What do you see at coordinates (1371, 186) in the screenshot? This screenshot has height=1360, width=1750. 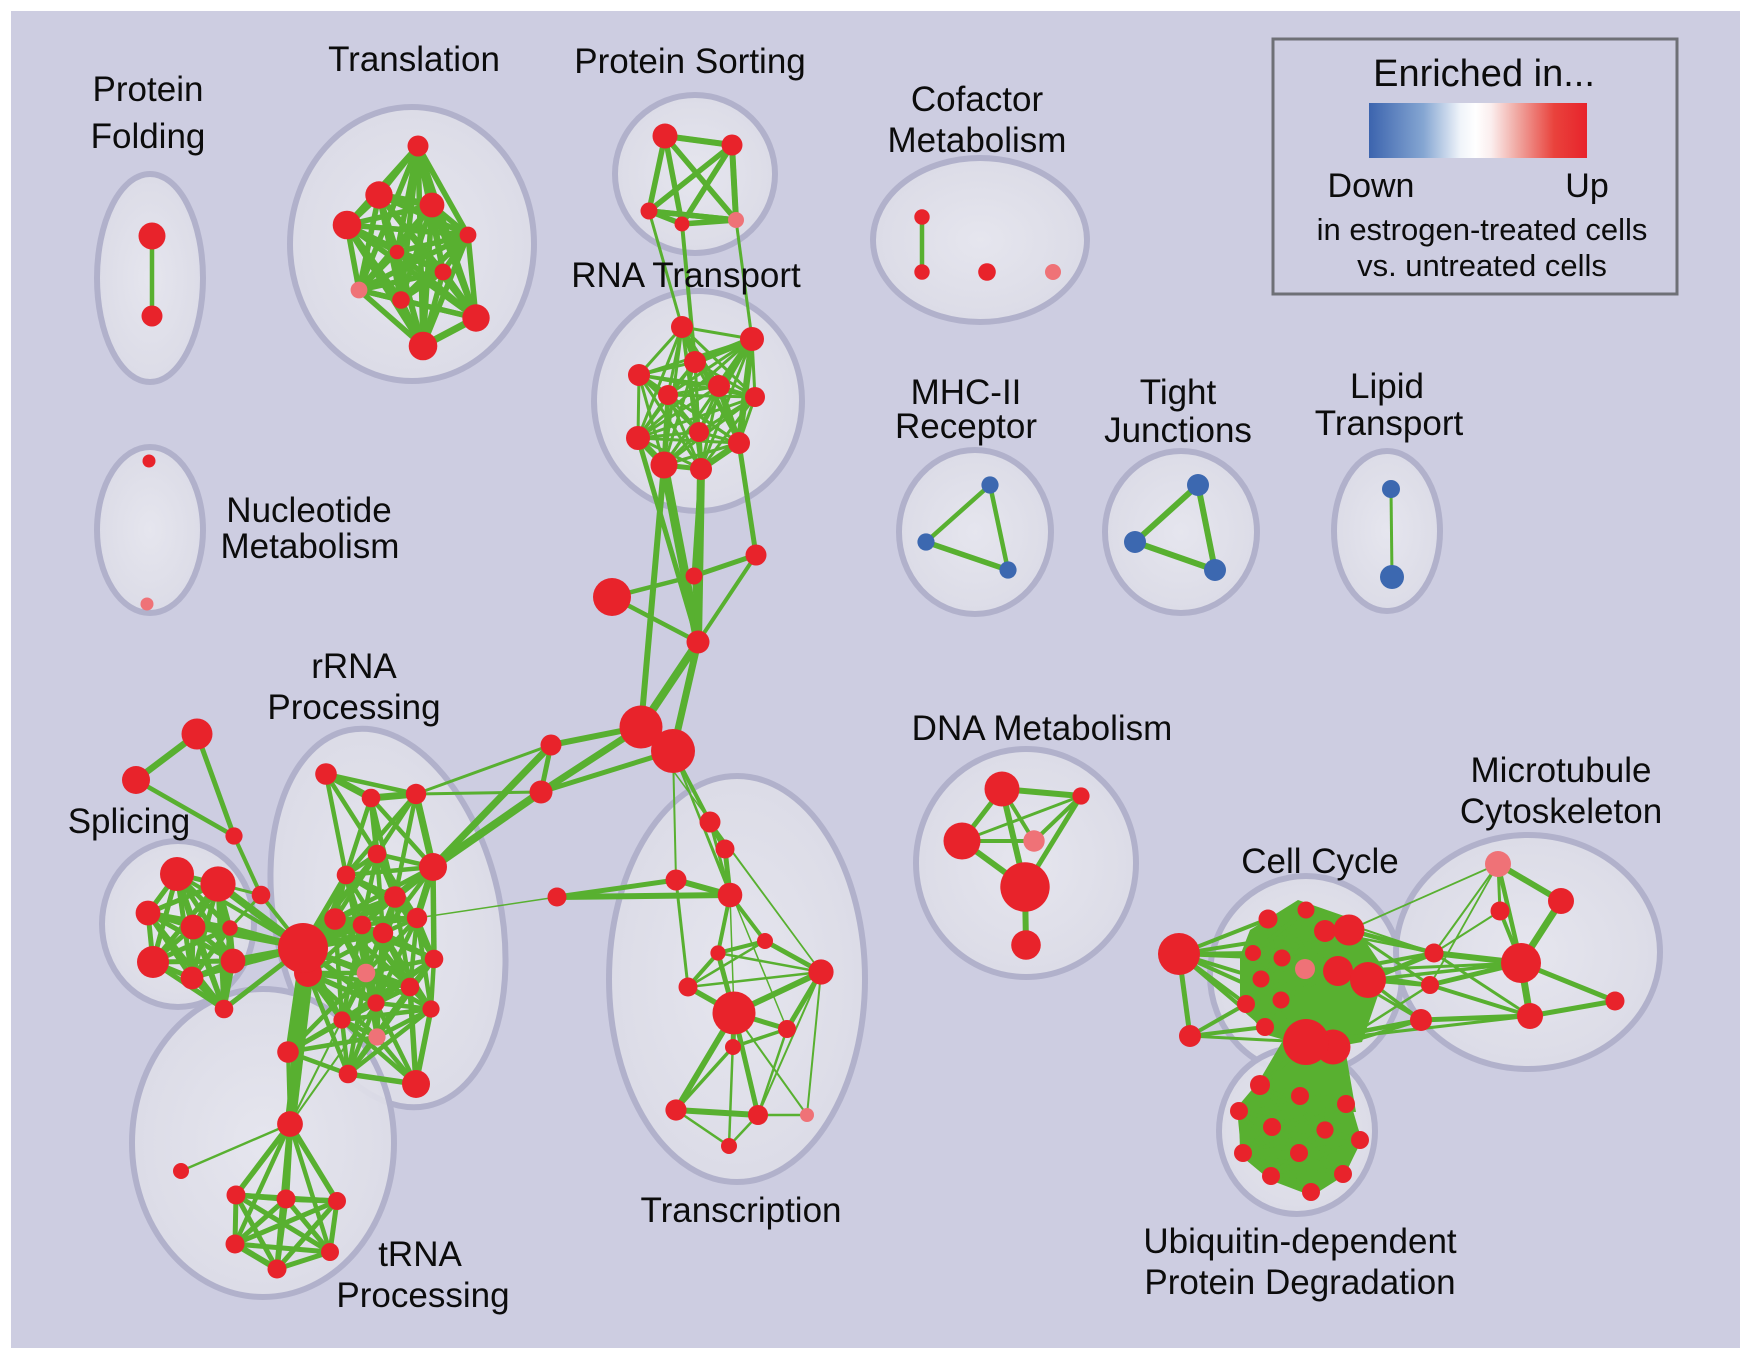 I see `svg-text: Down` at bounding box center [1371, 186].